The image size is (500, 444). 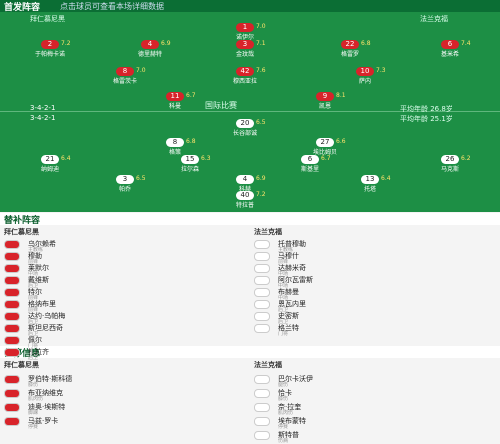 I want to click on jersey: 11, so click(x=175, y=96).